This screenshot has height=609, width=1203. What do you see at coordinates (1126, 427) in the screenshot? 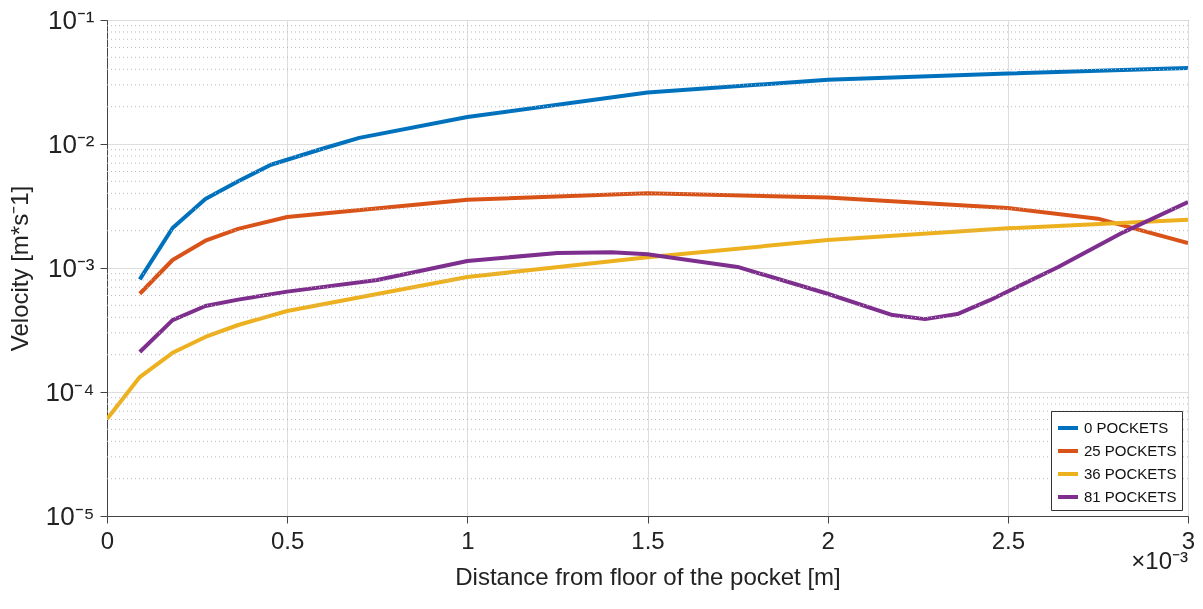
I see `legend-label: 0 POCKETS` at bounding box center [1126, 427].